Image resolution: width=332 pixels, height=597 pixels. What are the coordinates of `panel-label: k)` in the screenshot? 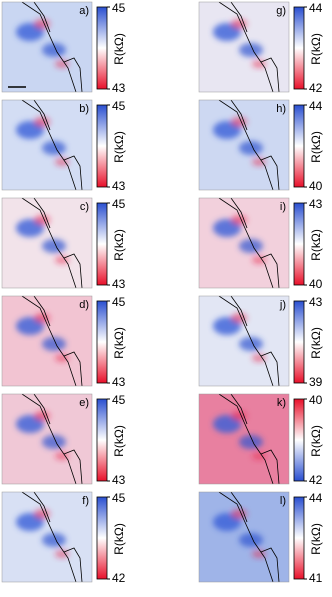 It's located at (281, 403).